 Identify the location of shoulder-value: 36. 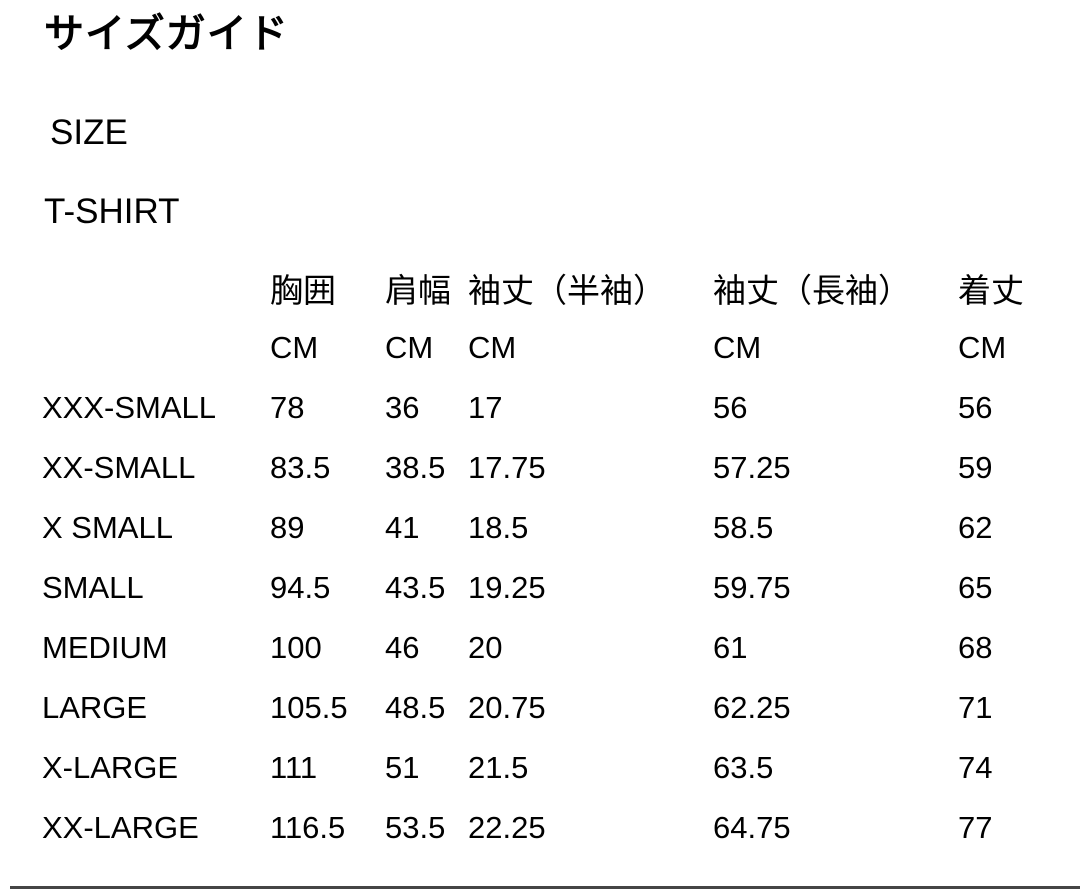
(402, 407).